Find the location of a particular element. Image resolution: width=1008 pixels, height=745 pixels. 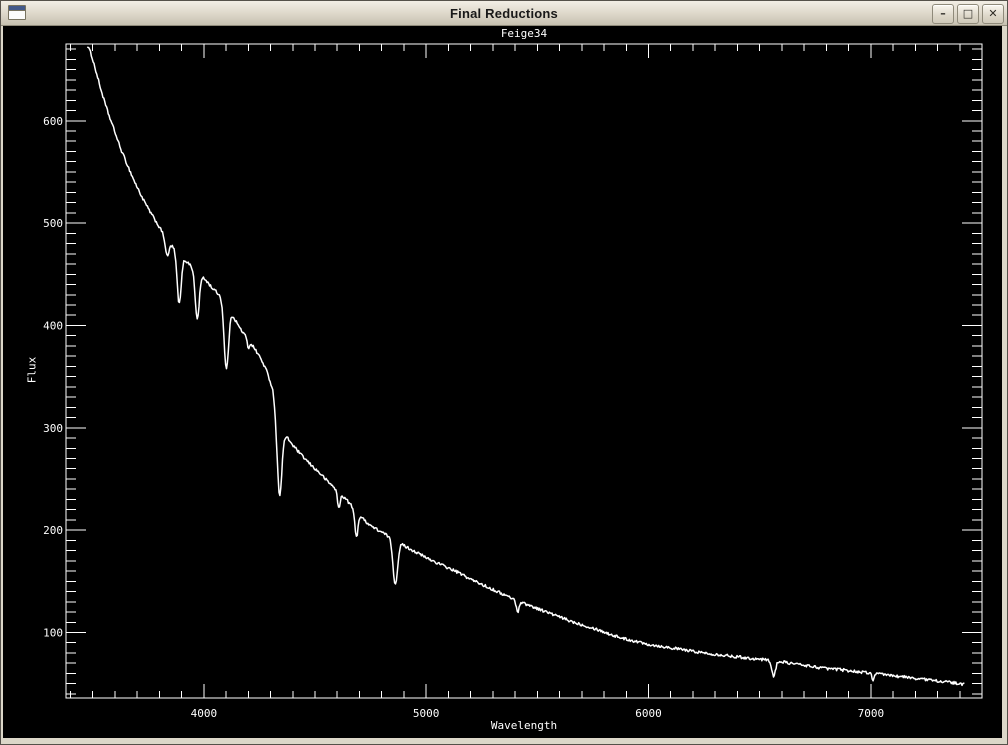

close-icon: ✕ is located at coordinates (993, 13).